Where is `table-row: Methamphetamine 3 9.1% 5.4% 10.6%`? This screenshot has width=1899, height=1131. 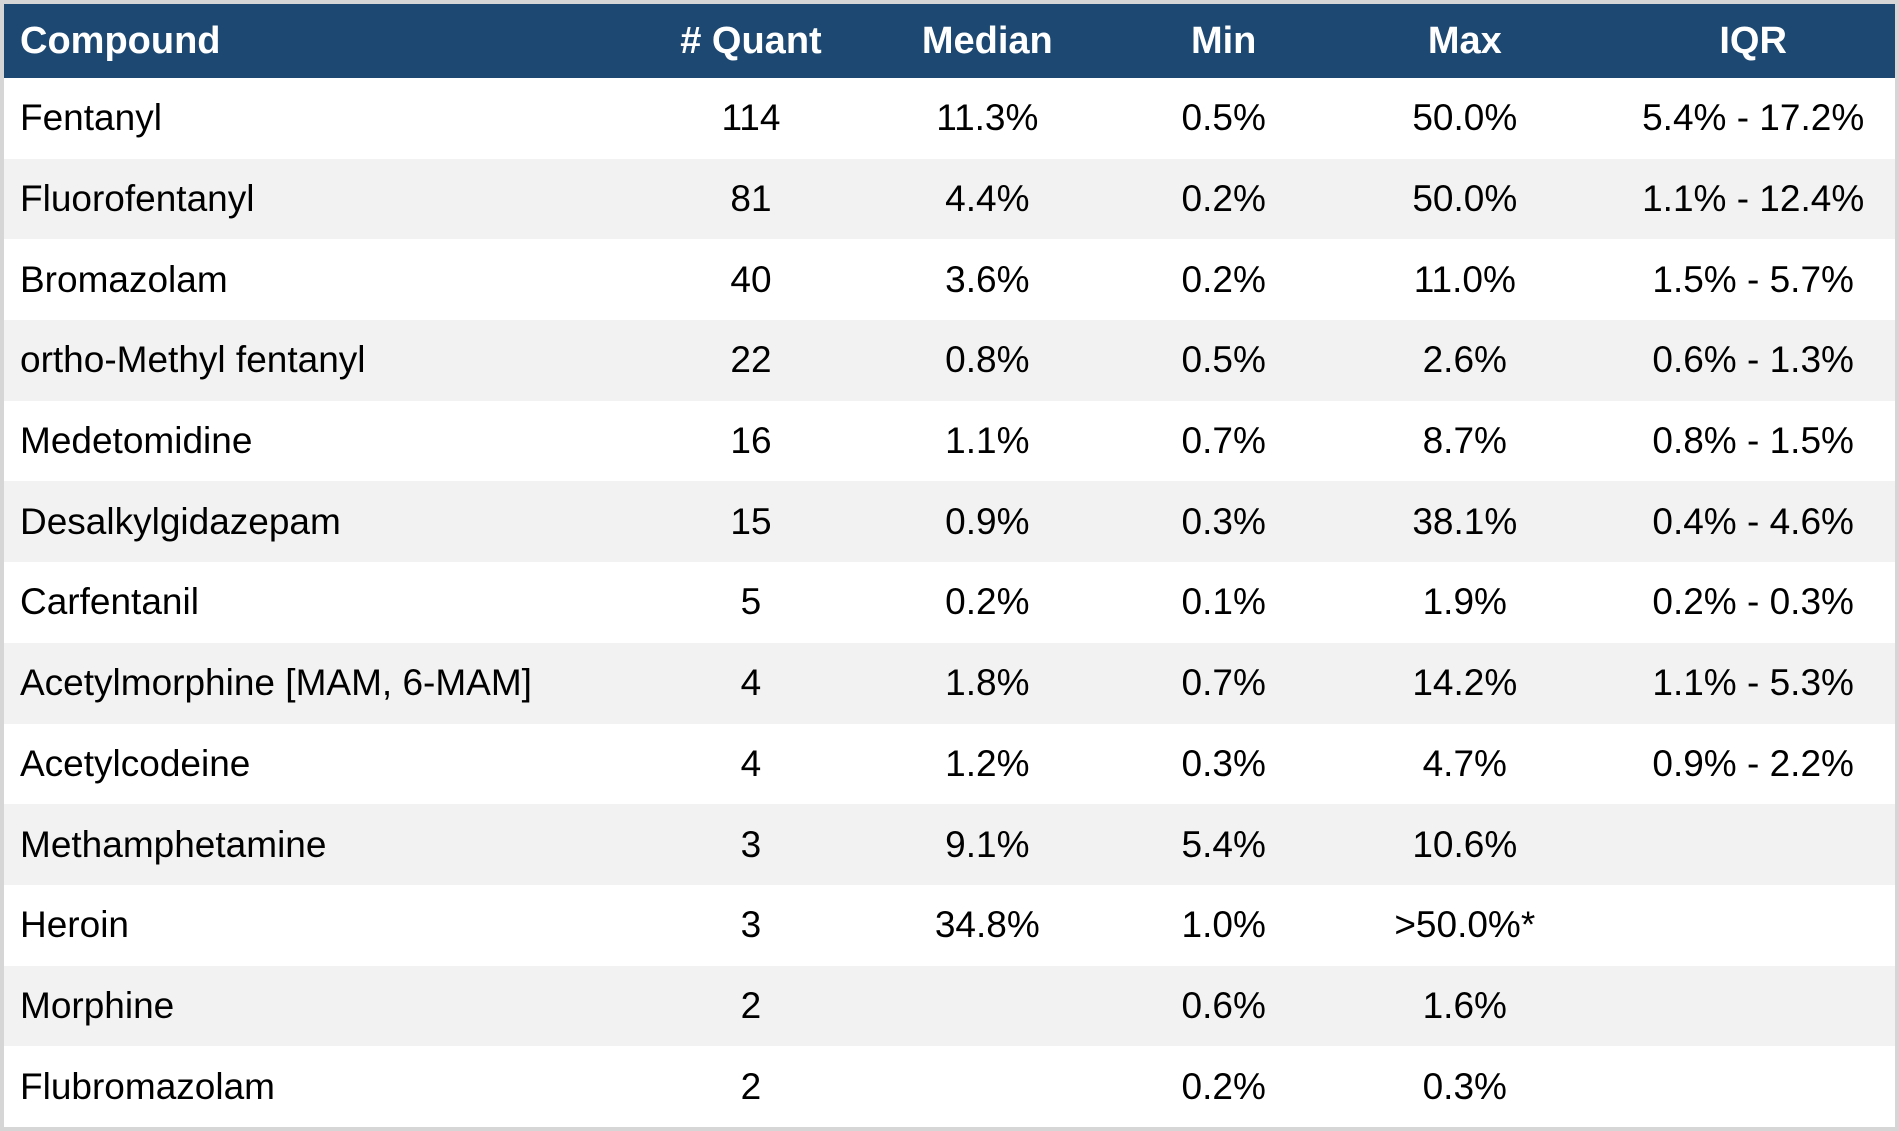
table-row: Methamphetamine 3 9.1% 5.4% 10.6% is located at coordinates (949, 844).